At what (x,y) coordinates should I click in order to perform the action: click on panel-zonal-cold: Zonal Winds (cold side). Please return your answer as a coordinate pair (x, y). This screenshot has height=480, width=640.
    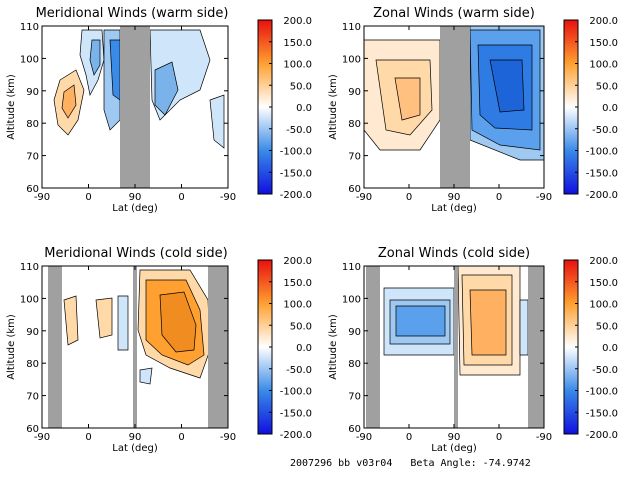
    Looking at the image, I should click on (454, 337).